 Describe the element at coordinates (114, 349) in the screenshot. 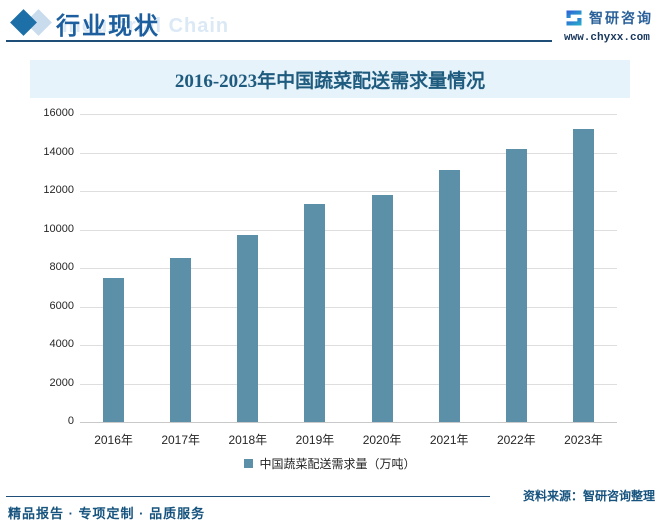

I see `bar-2016年` at that location.